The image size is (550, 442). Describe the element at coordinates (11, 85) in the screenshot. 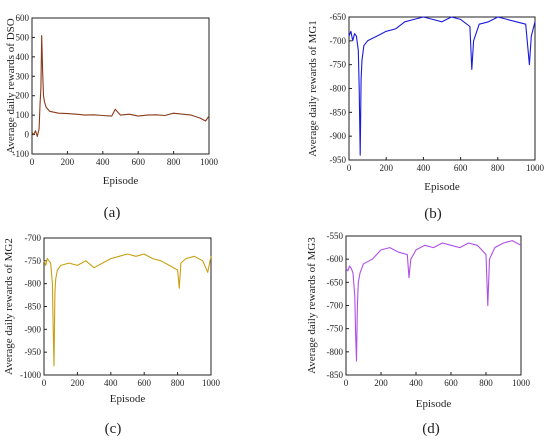

I see `y-axis-title: Average daily rewards of DSO` at that location.